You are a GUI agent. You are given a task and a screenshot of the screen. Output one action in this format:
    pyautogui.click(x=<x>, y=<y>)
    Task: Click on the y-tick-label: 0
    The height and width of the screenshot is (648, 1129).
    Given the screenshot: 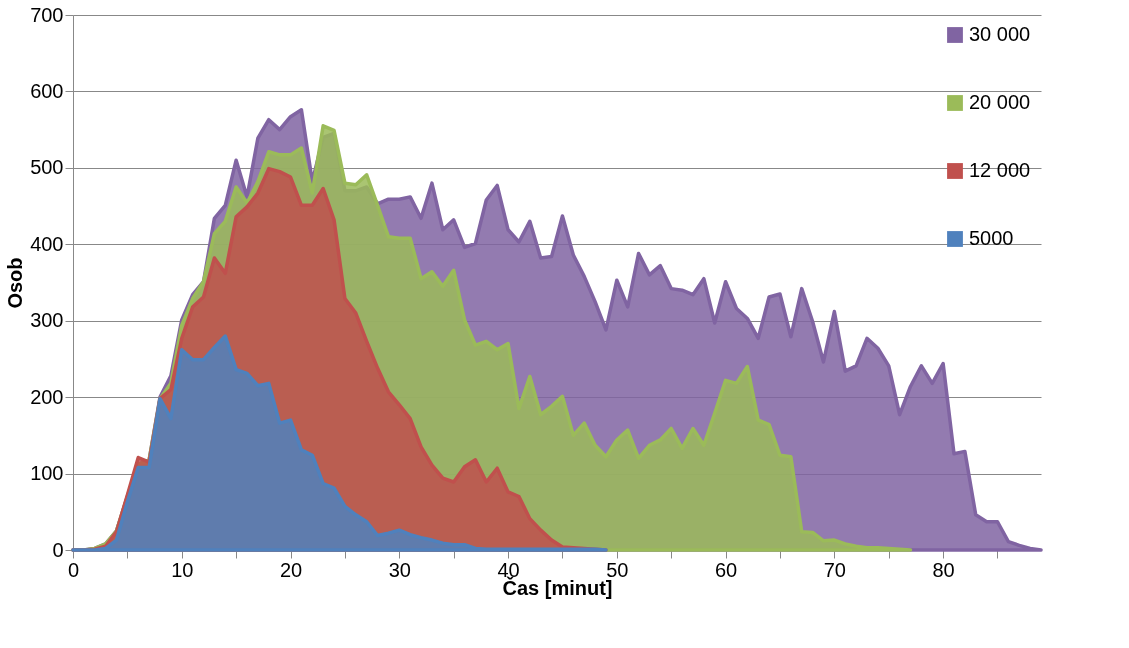 What is the action you would take?
    pyautogui.click(x=58, y=549)
    